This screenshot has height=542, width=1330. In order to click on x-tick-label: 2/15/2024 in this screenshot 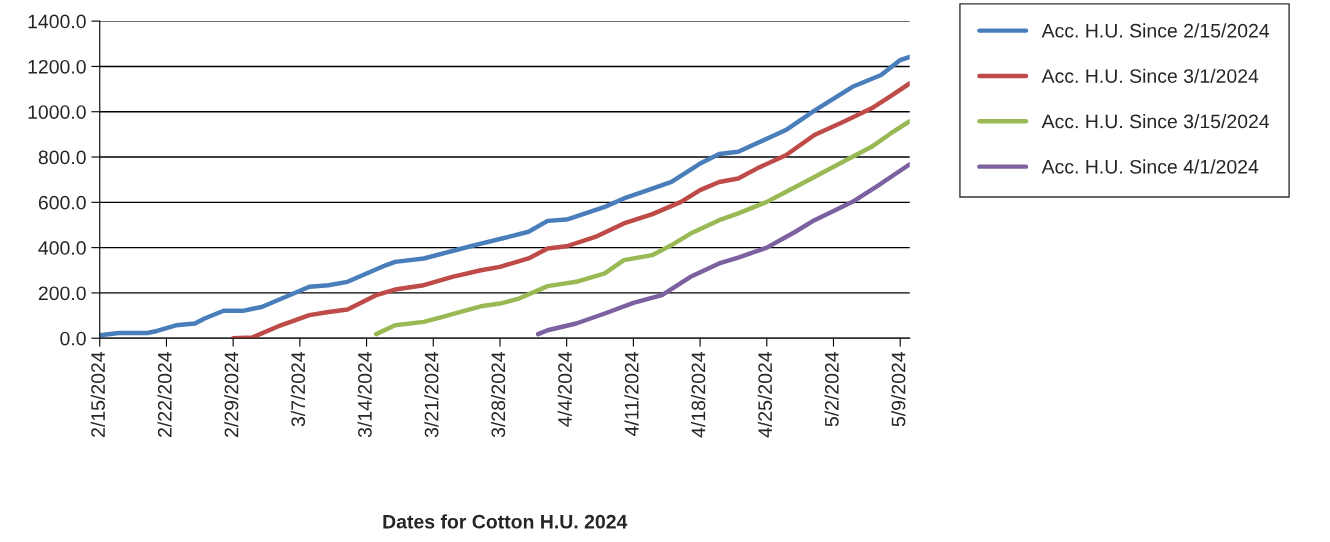, I will do `click(97, 394)`.